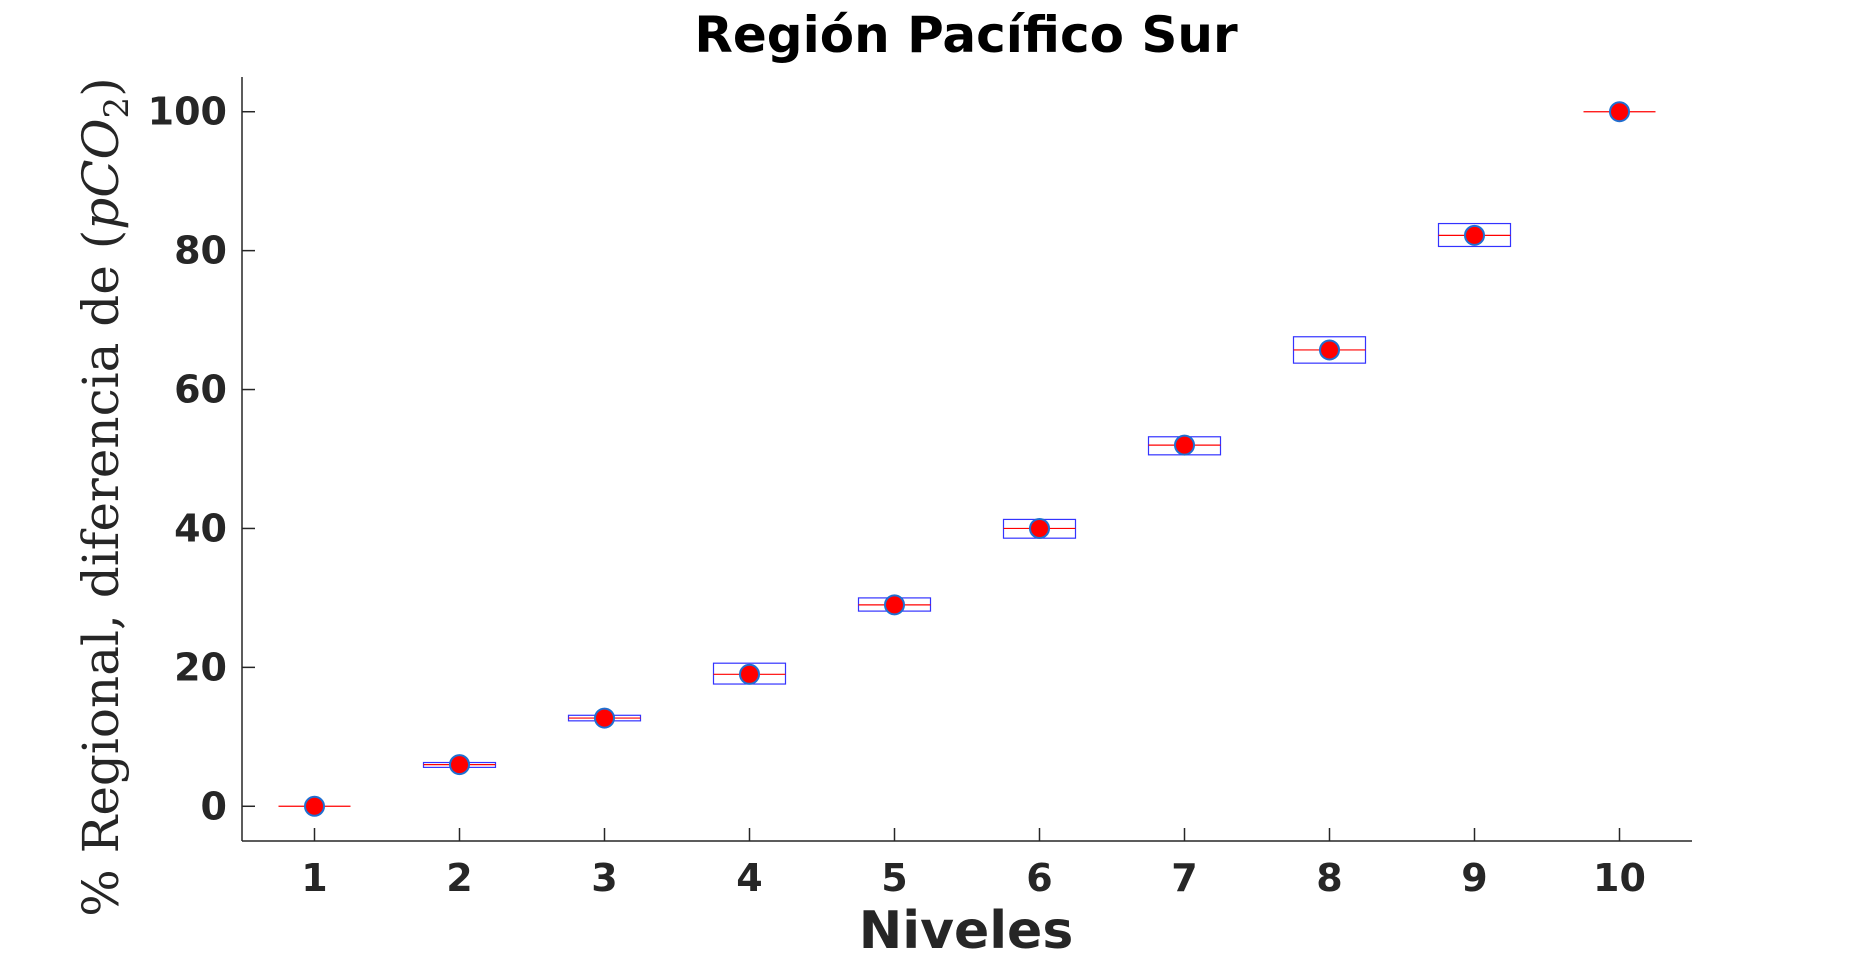 The width and height of the screenshot is (1855, 958). I want to click on y-tick-label: 40, so click(200, 528).